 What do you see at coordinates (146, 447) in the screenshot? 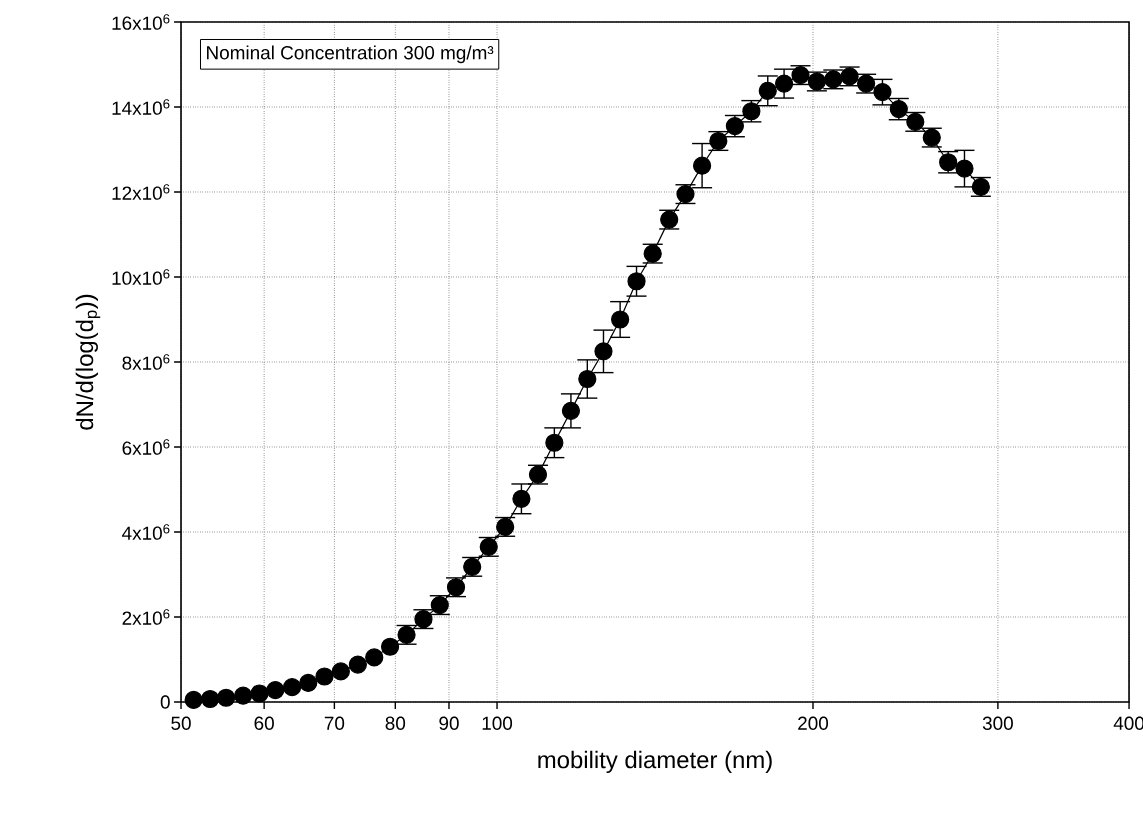
I see `y-tick-label: 6x10$^{6}$` at bounding box center [146, 447].